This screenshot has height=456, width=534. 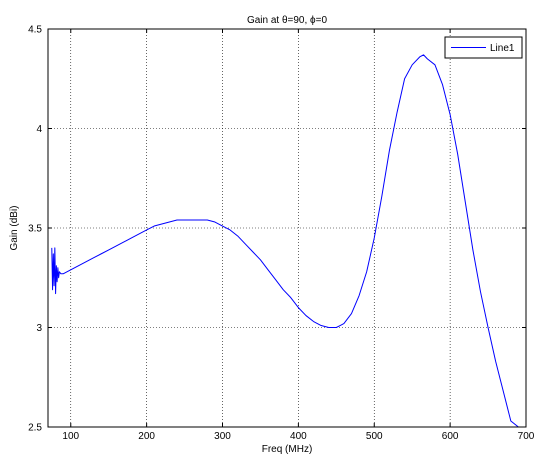 What do you see at coordinates (287, 449) in the screenshot?
I see `x-axis-label: Freq (MHz)` at bounding box center [287, 449].